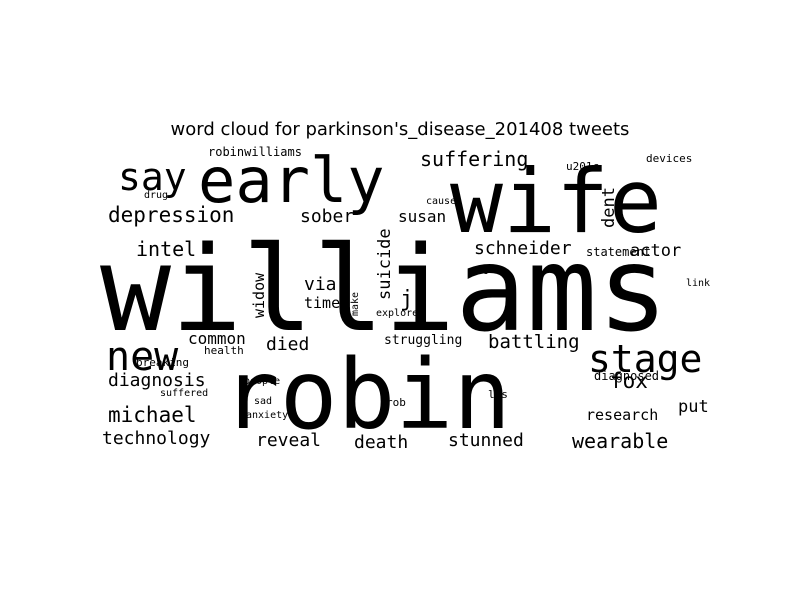 The width and height of the screenshot is (800, 600). What do you see at coordinates (156, 438) in the screenshot?
I see `word-technology: technology` at bounding box center [156, 438].